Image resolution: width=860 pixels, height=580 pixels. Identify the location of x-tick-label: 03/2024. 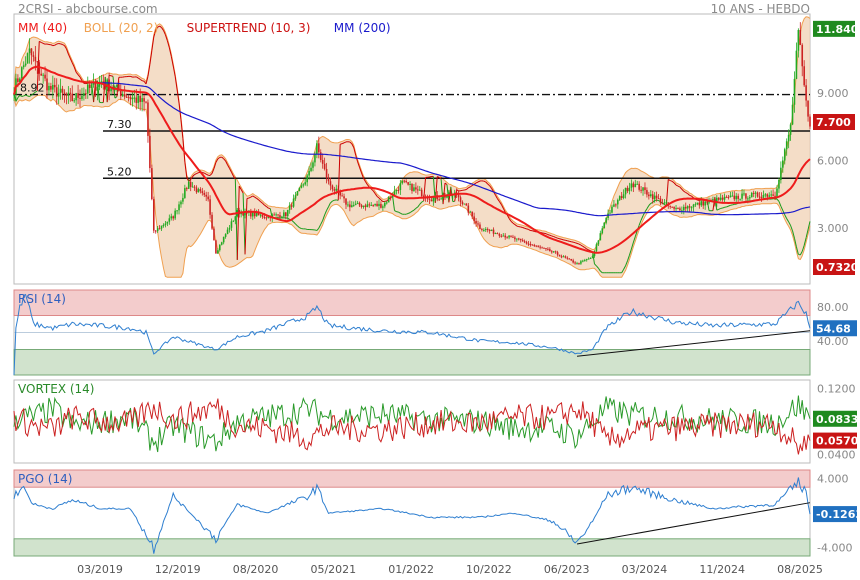
(645, 569).